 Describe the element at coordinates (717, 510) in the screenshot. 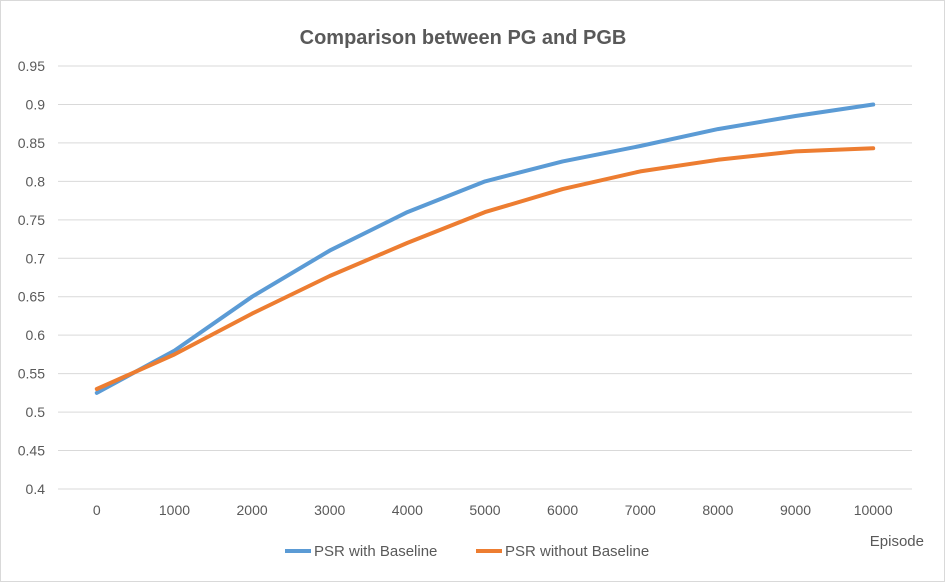

I see `x-tick-label: 8000` at that location.